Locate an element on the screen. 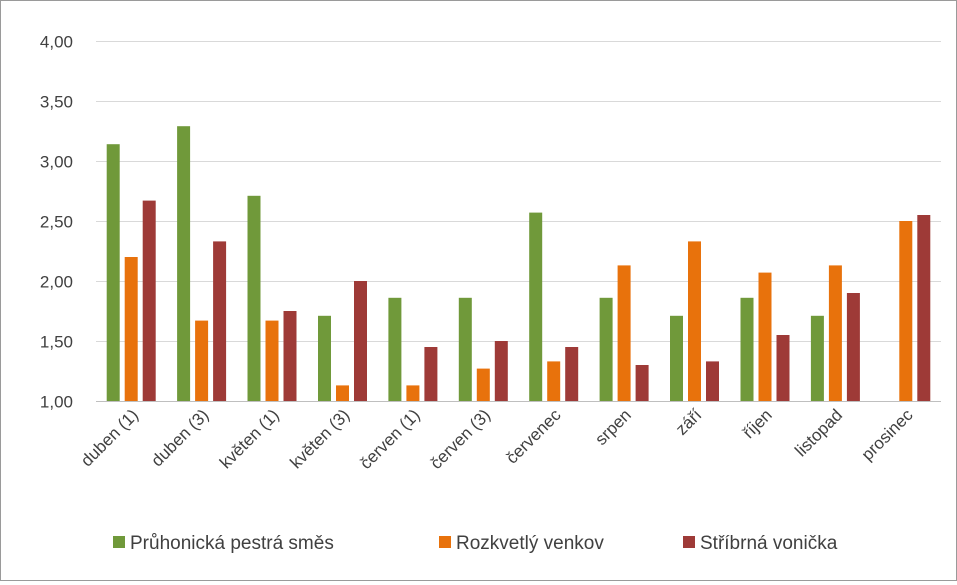 The height and width of the screenshot is (585, 957). y-axis-ticks: 1,00 1,50 2,00 2,50 3,00 3,50 4,00 is located at coordinates (56, 222).